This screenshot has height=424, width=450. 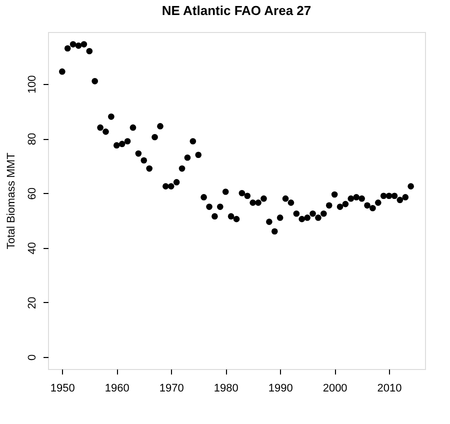 I want to click on x-tick-label: 1980, so click(x=226, y=388).